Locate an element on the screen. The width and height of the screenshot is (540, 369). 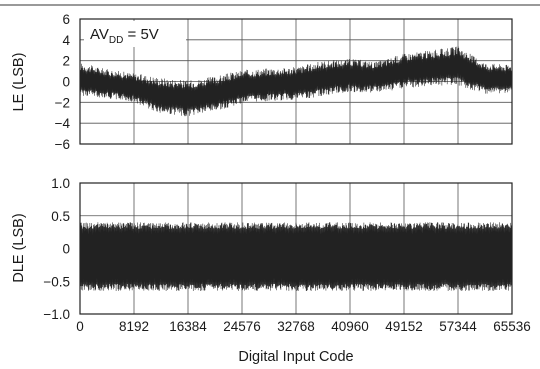
x-tick-label: 57344 is located at coordinates (458, 326).